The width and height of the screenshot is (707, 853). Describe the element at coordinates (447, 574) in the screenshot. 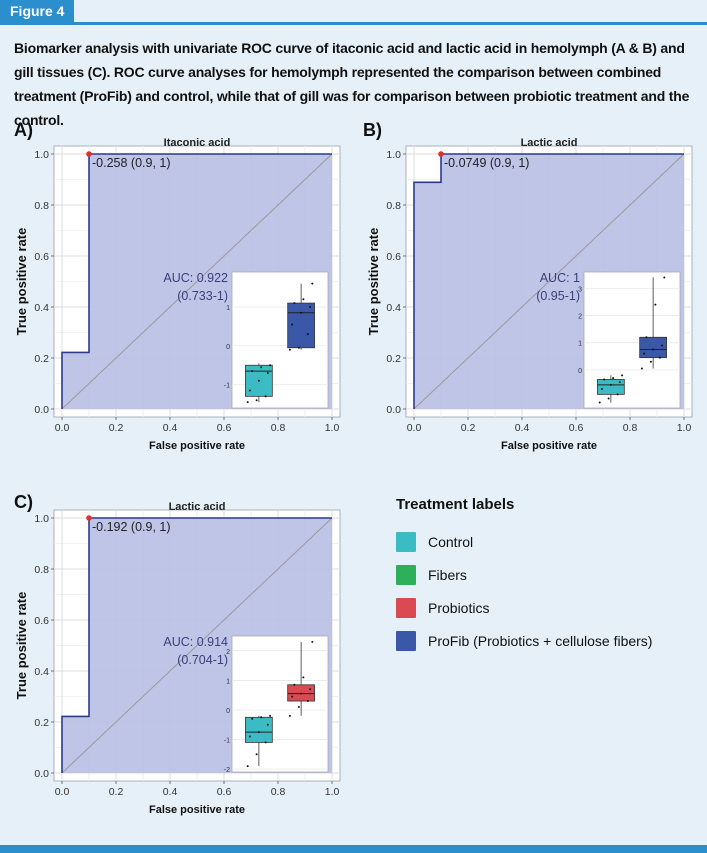

I see `legend-label-fibers: Fibers` at that location.